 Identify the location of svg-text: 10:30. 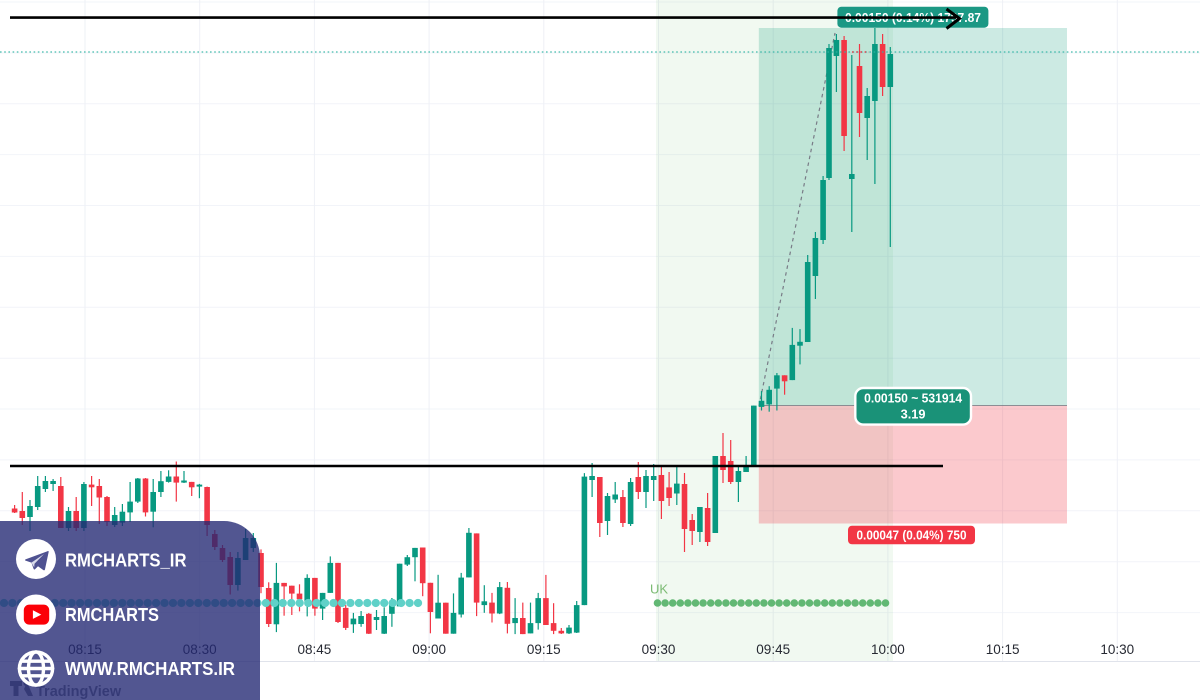
(1117, 649).